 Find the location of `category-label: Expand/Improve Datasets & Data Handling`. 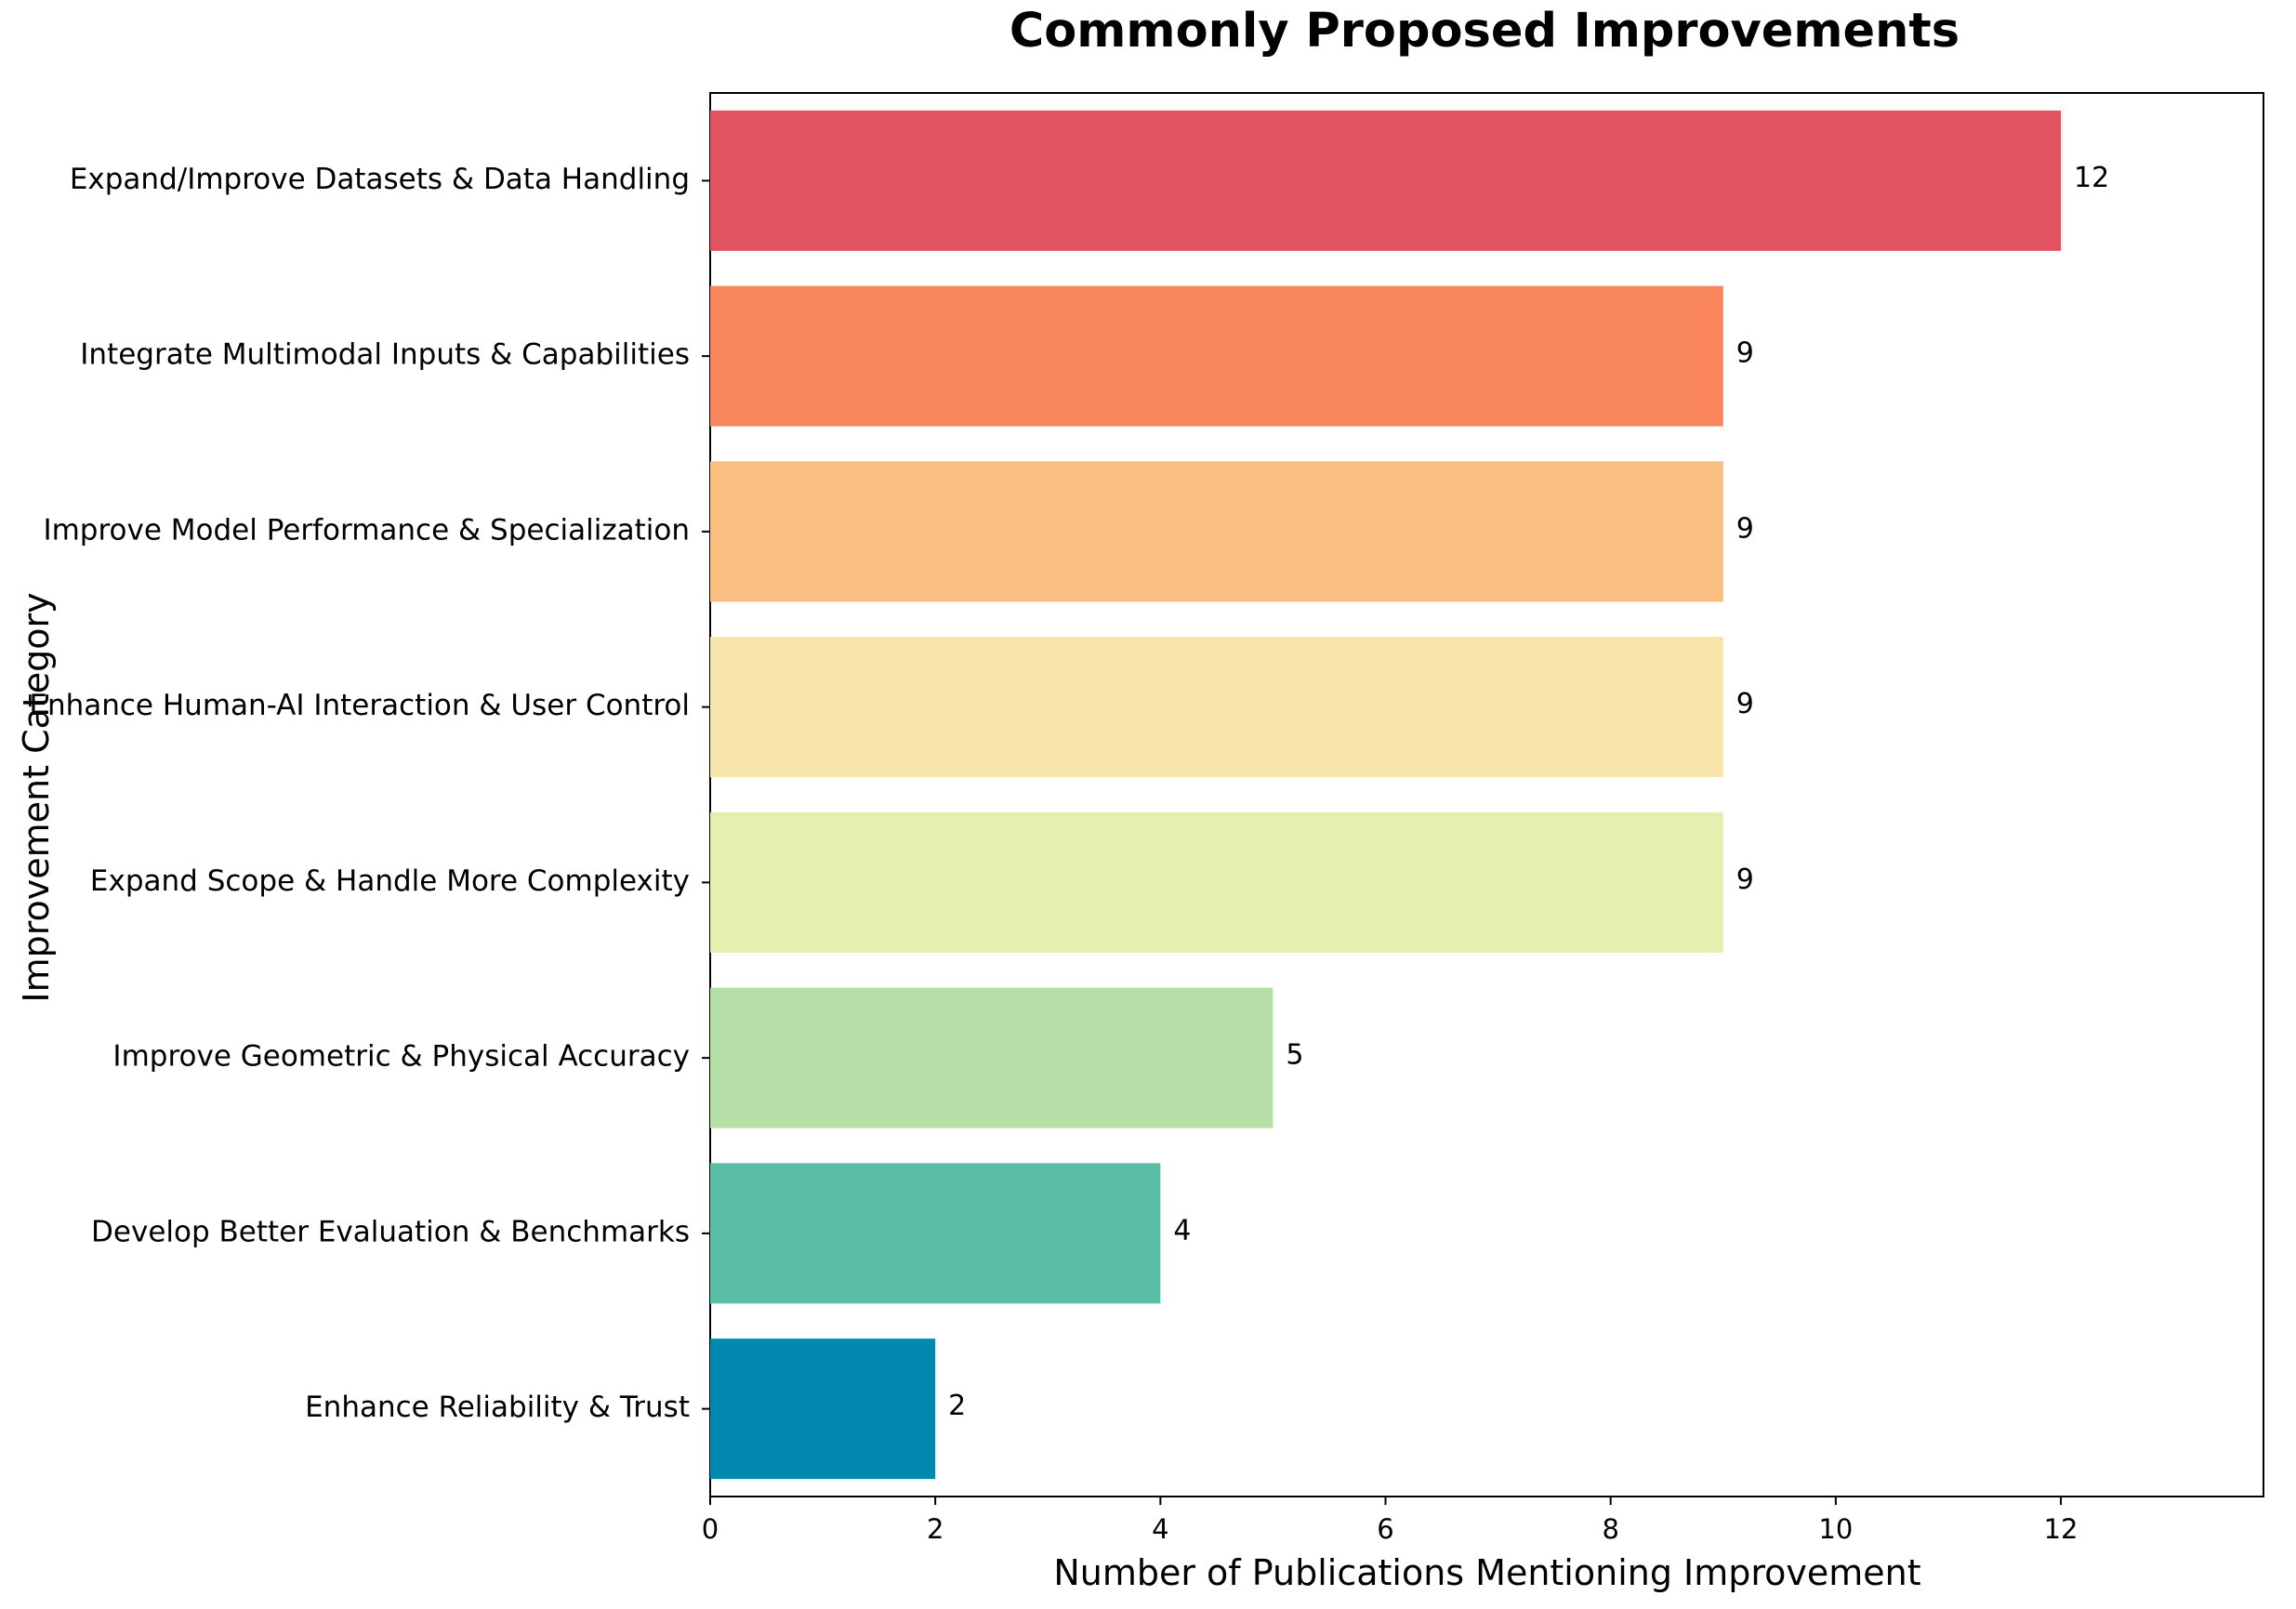

category-label: Expand/Improve Datasets & Data Handling is located at coordinates (380, 179).